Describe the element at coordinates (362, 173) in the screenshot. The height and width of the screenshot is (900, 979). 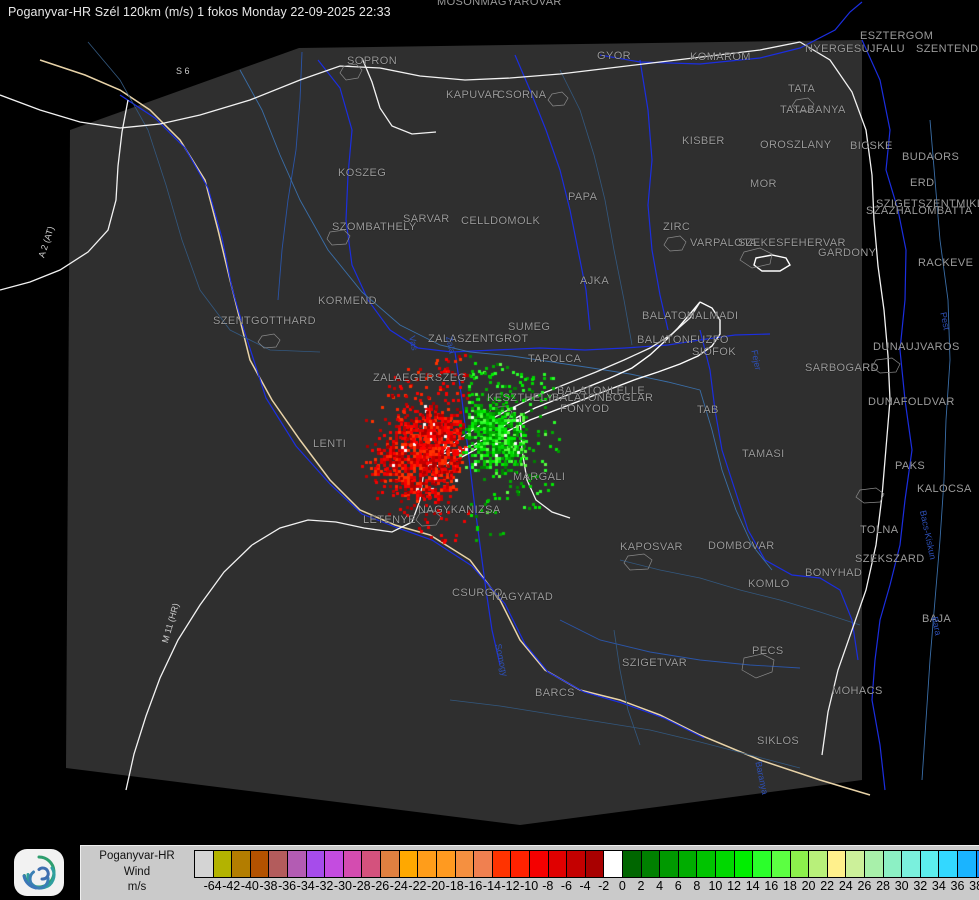
I see `place-label: KOSZEG` at that location.